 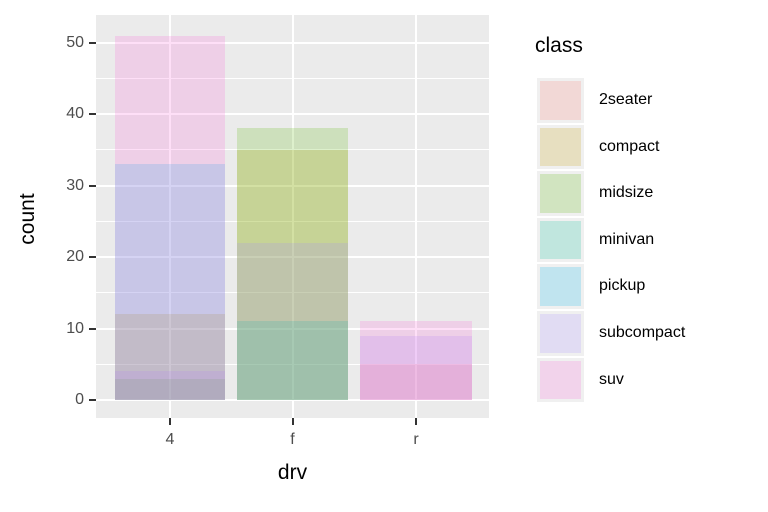 I want to click on legend-swatch-minivan, so click(x=560, y=240).